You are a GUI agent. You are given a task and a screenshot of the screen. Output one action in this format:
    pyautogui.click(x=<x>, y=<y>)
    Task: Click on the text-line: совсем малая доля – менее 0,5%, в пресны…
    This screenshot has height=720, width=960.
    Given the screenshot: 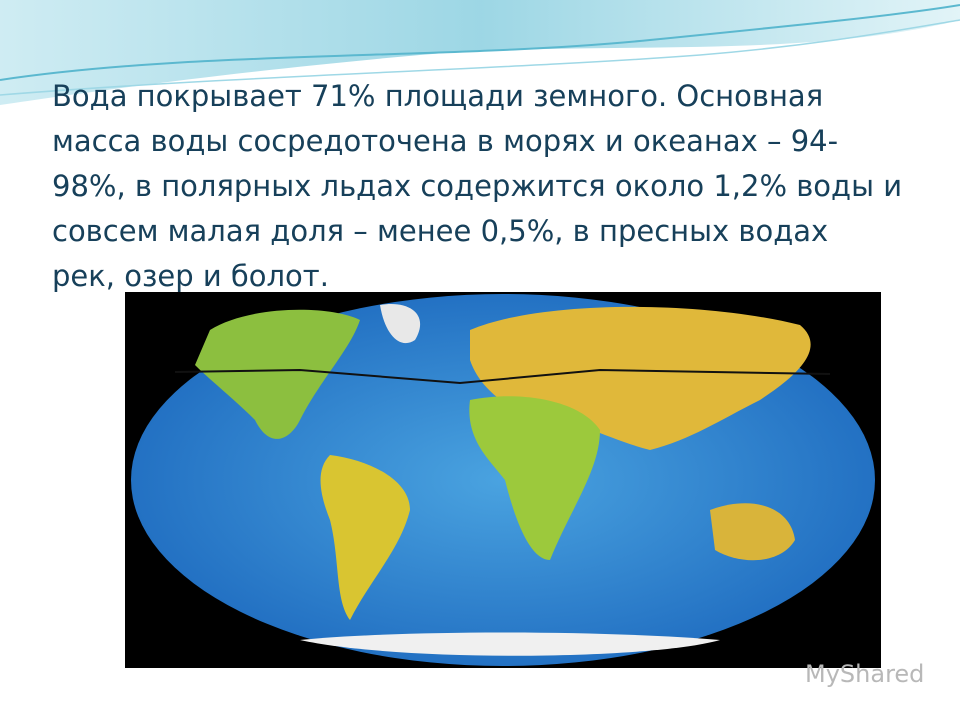 What is the action you would take?
    pyautogui.click(x=440, y=231)
    